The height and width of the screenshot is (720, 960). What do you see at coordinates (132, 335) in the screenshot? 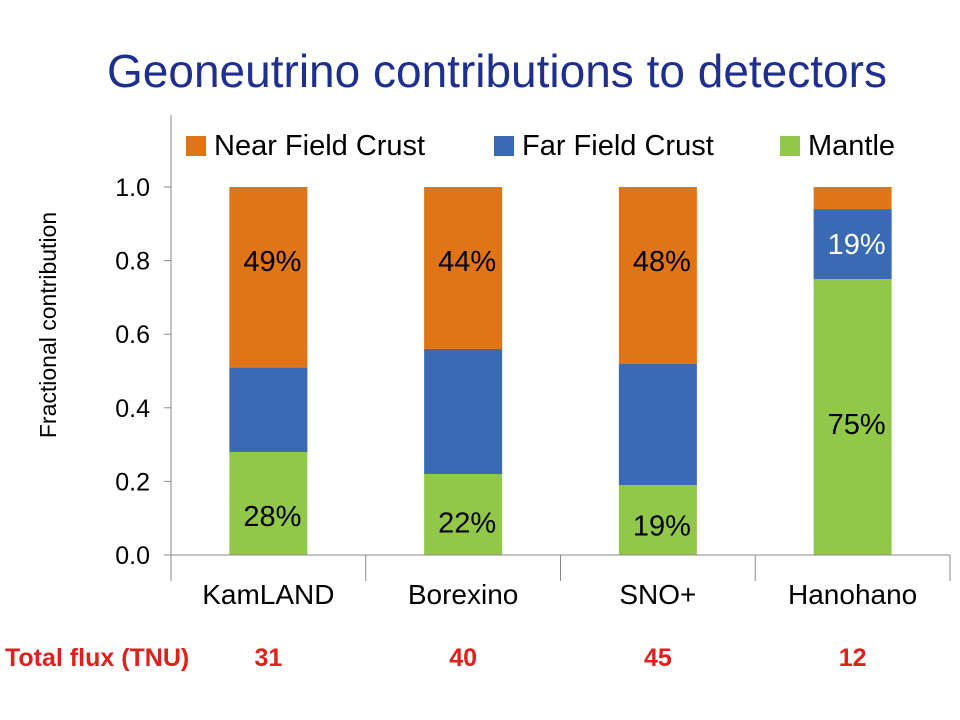
I see `y-tick-label: 0.6` at bounding box center [132, 335].